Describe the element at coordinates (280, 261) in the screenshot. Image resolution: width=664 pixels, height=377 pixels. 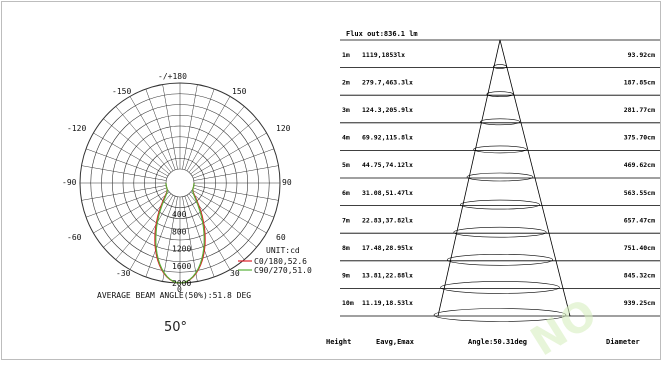
I see `legend-entry-c0: C0/180,52.6` at that location.